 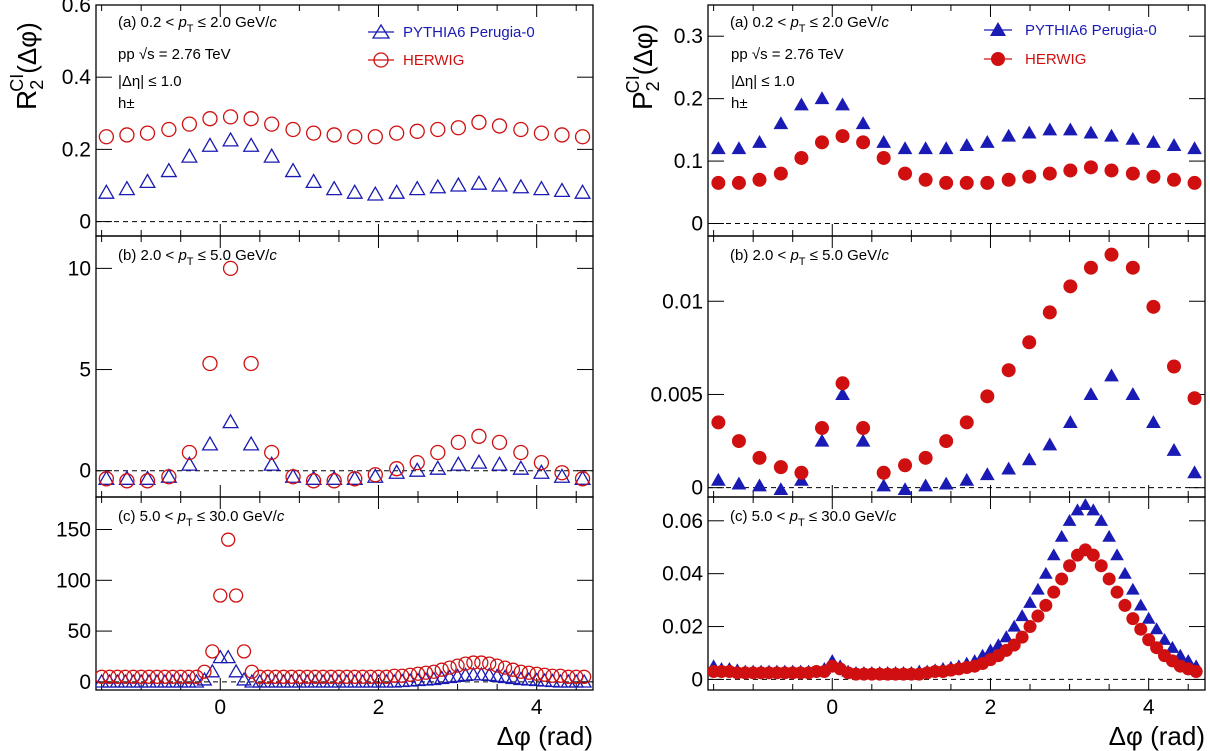 I want to click on ytick-label-right-c: 0.02, so click(x=682, y=627).